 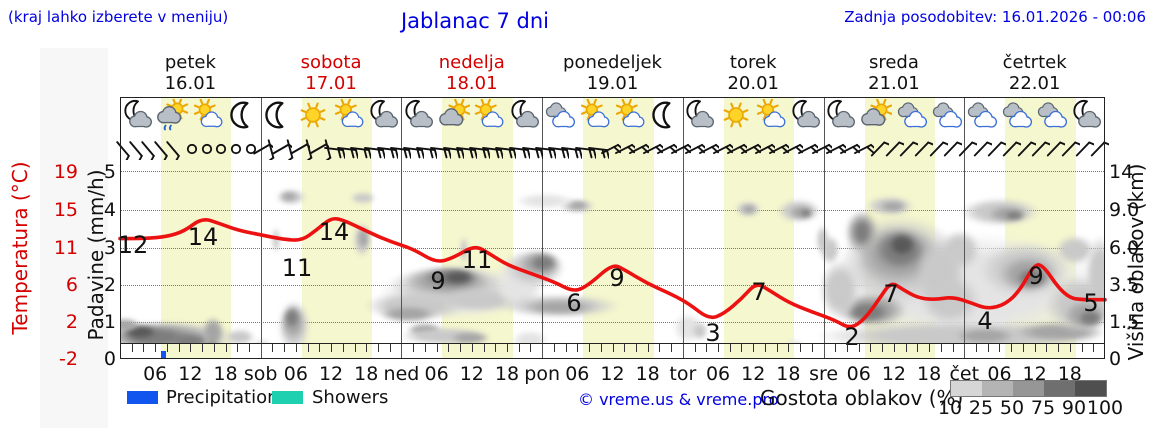 What do you see at coordinates (287, 397) in the screenshot?
I see `showers-swatch` at bounding box center [287, 397].